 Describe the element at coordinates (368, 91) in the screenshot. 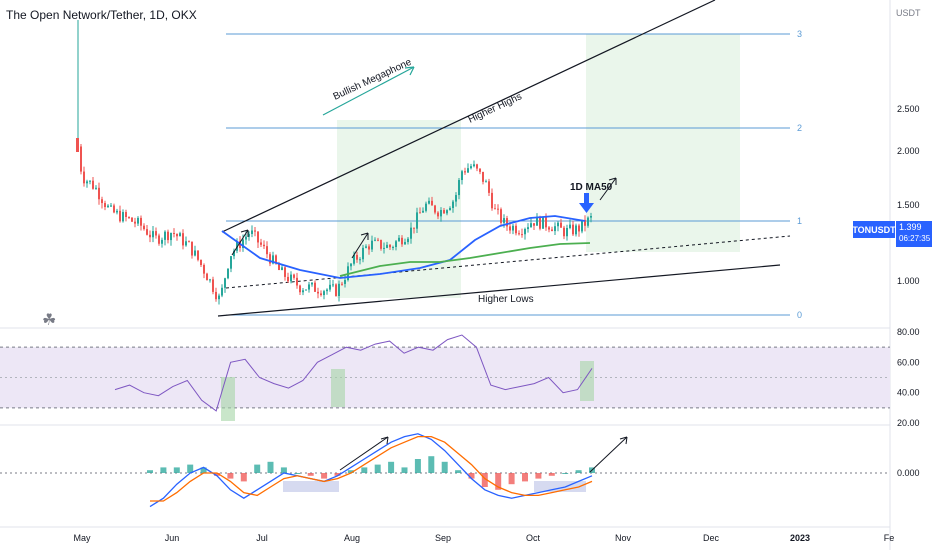

I see `annotation-arrow-green` at that location.